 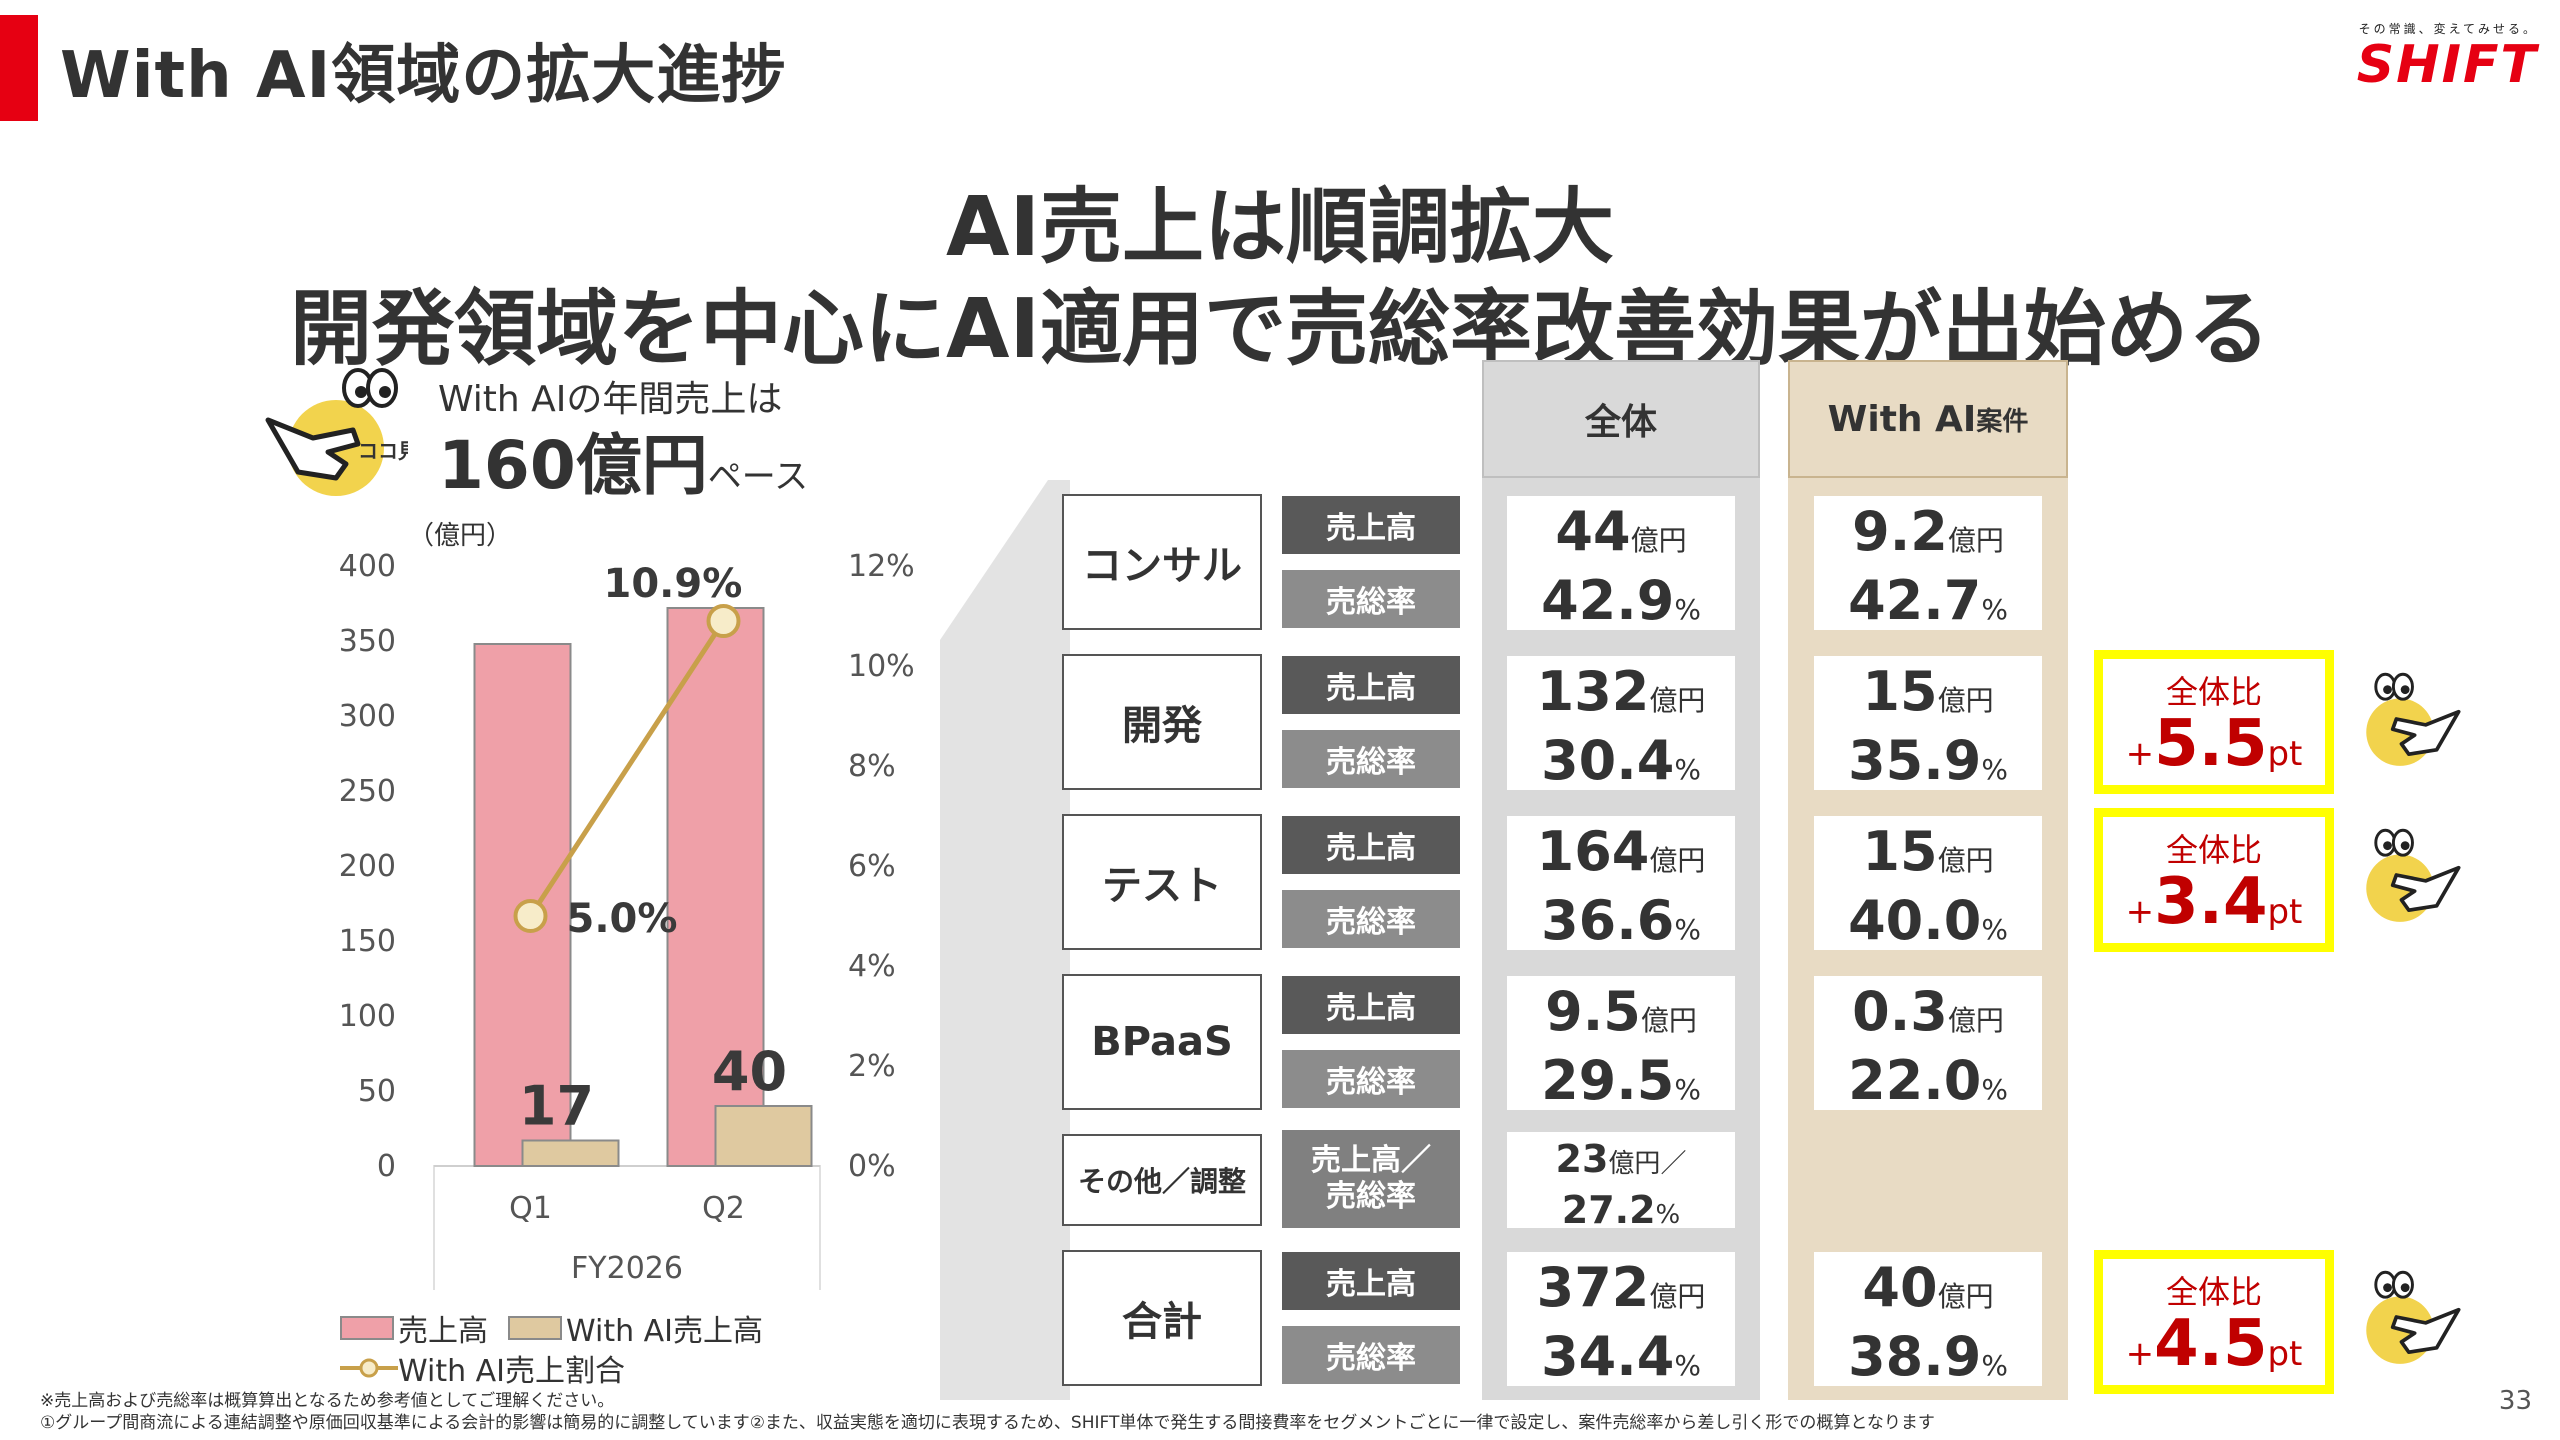 What do you see at coordinates (482, 1368) in the screenshot?
I see `legend-item-ai-ratio: With AI売上割合` at bounding box center [482, 1368].